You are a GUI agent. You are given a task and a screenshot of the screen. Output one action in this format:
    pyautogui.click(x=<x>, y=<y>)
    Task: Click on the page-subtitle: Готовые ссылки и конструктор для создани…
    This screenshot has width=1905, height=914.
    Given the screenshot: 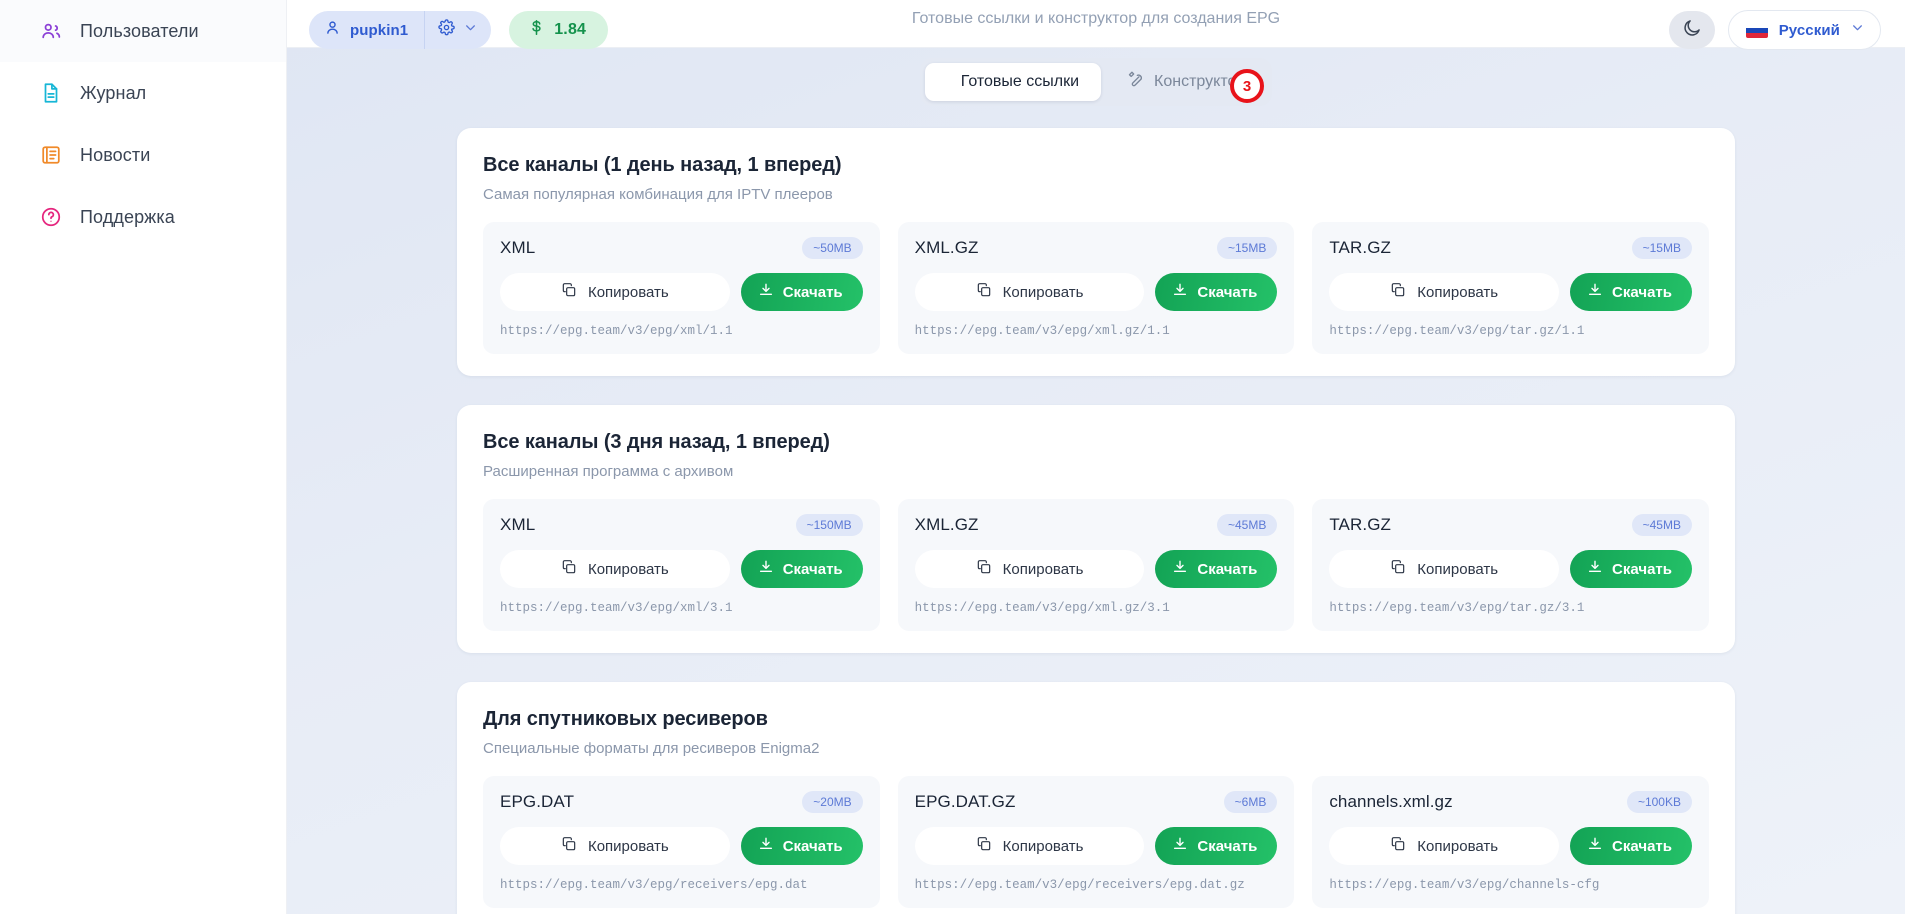 What is the action you would take?
    pyautogui.click(x=1096, y=18)
    